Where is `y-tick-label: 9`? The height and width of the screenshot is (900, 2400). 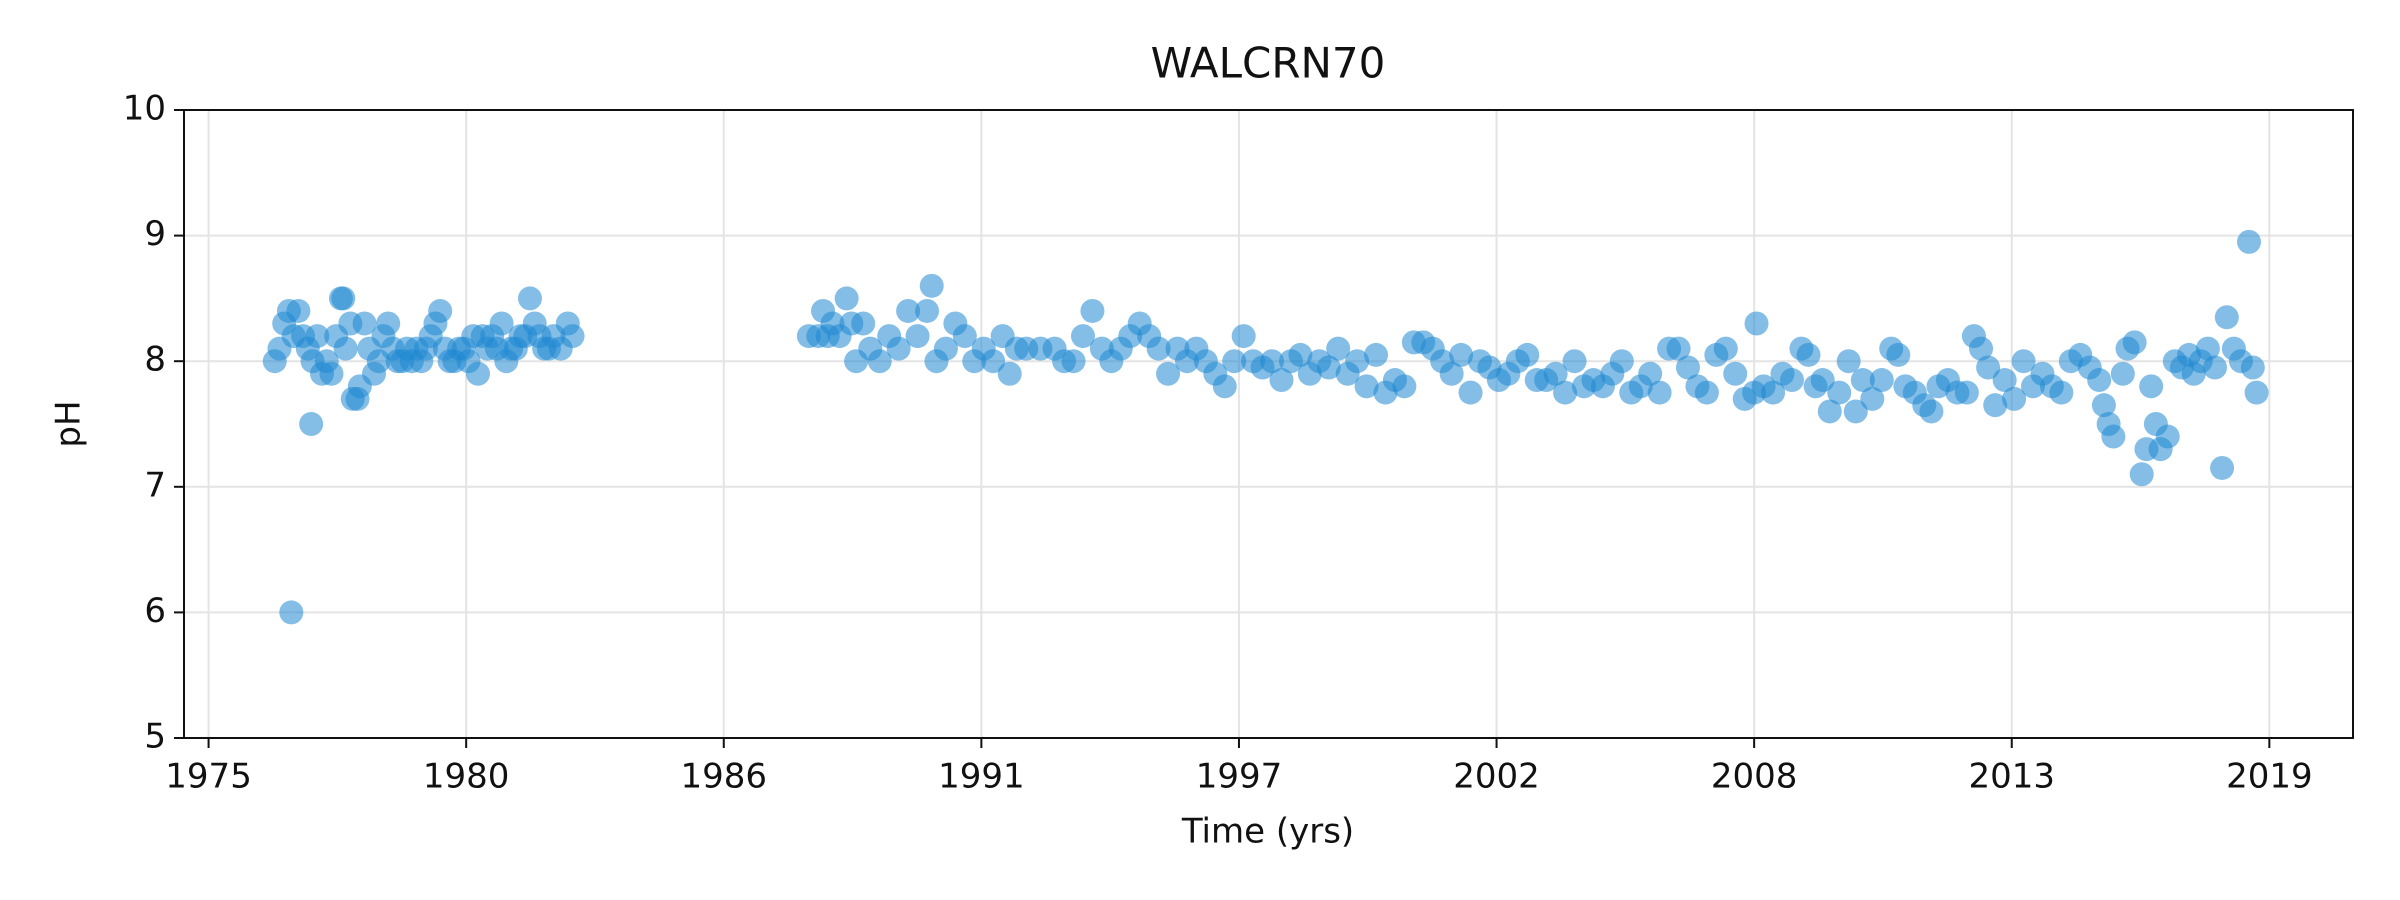 y-tick-label: 9 is located at coordinates (155, 234).